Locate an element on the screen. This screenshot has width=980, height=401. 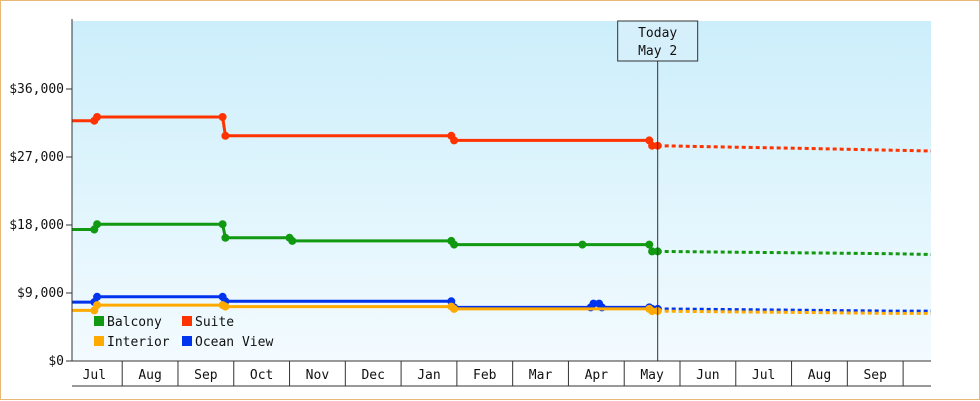
legend-label-suite: Suite is located at coordinates (214, 322).